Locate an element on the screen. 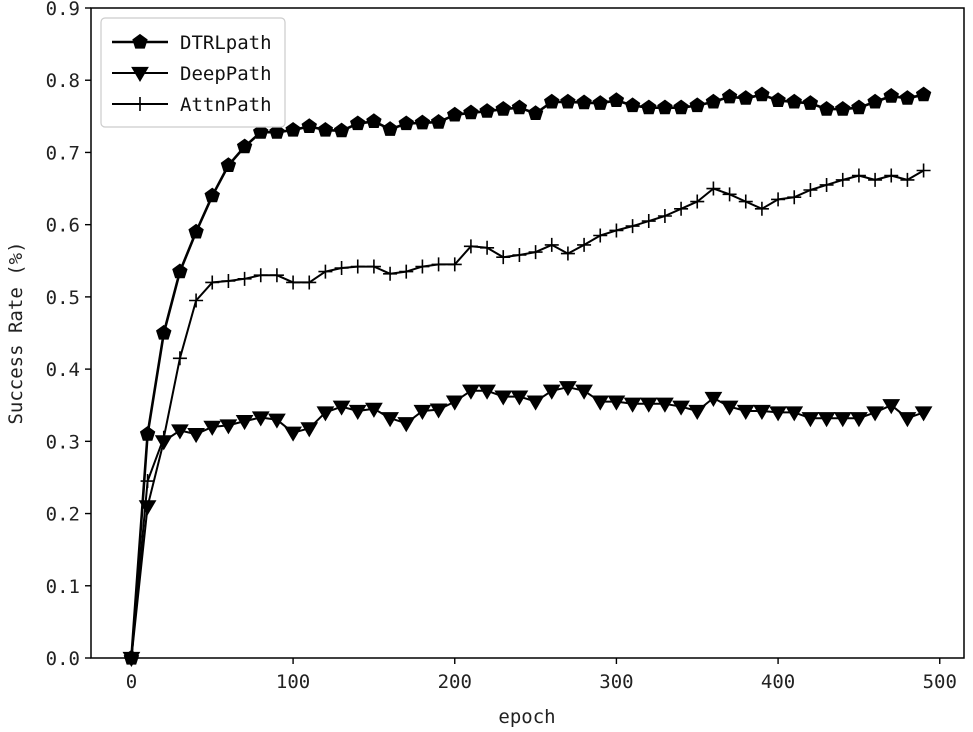 The height and width of the screenshot is (732, 973). y-tick-label: 0.1 is located at coordinates (63, 587).